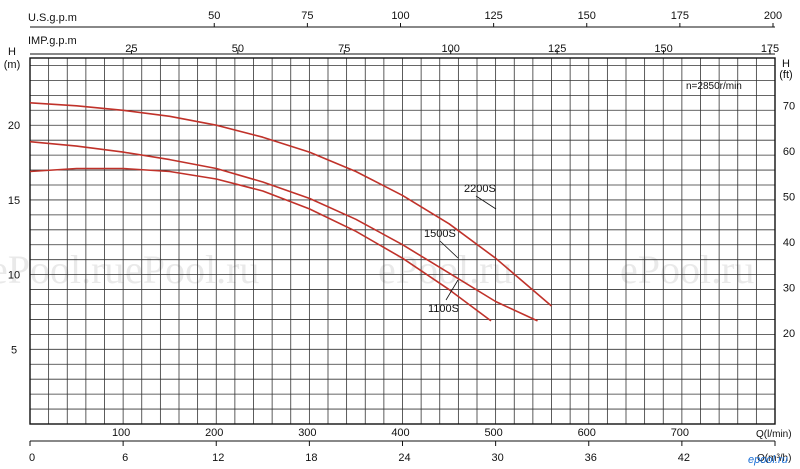  What do you see at coordinates (12, 52) in the screenshot?
I see `left-axis-label: H` at bounding box center [12, 52].